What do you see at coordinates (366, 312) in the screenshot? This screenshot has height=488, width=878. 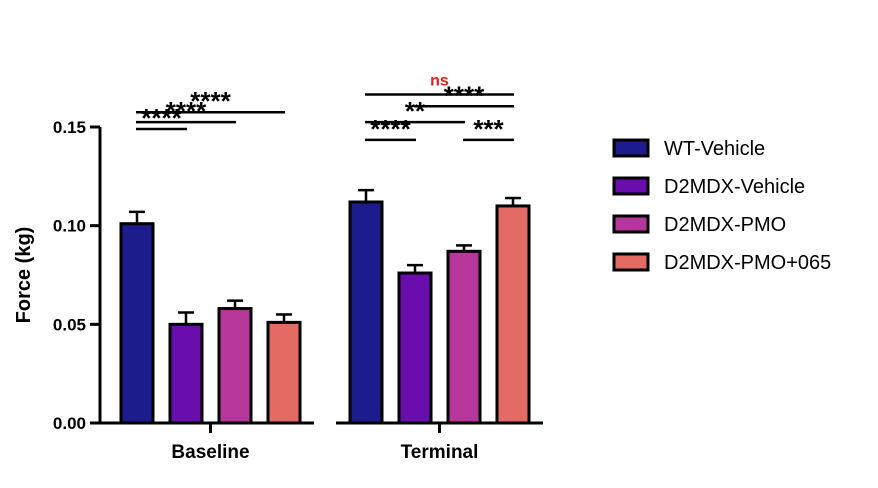 I see `bar-wt-vehicle-terminal` at bounding box center [366, 312].